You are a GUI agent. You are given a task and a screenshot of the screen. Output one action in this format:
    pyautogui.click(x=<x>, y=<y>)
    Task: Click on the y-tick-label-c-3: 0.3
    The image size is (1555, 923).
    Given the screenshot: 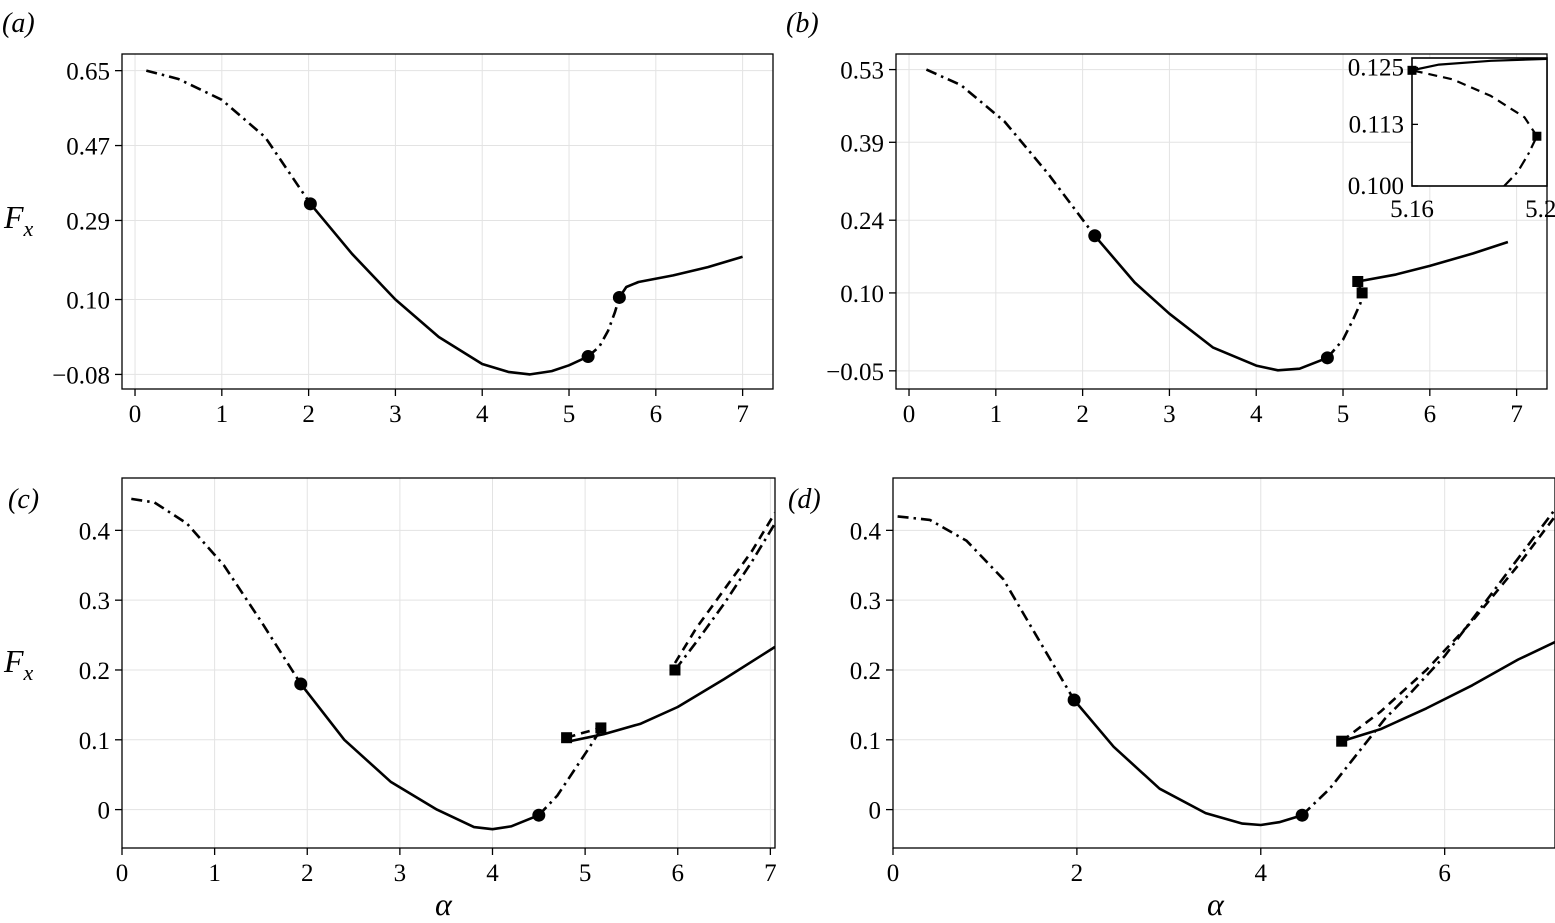 What is the action you would take?
    pyautogui.click(x=94, y=601)
    